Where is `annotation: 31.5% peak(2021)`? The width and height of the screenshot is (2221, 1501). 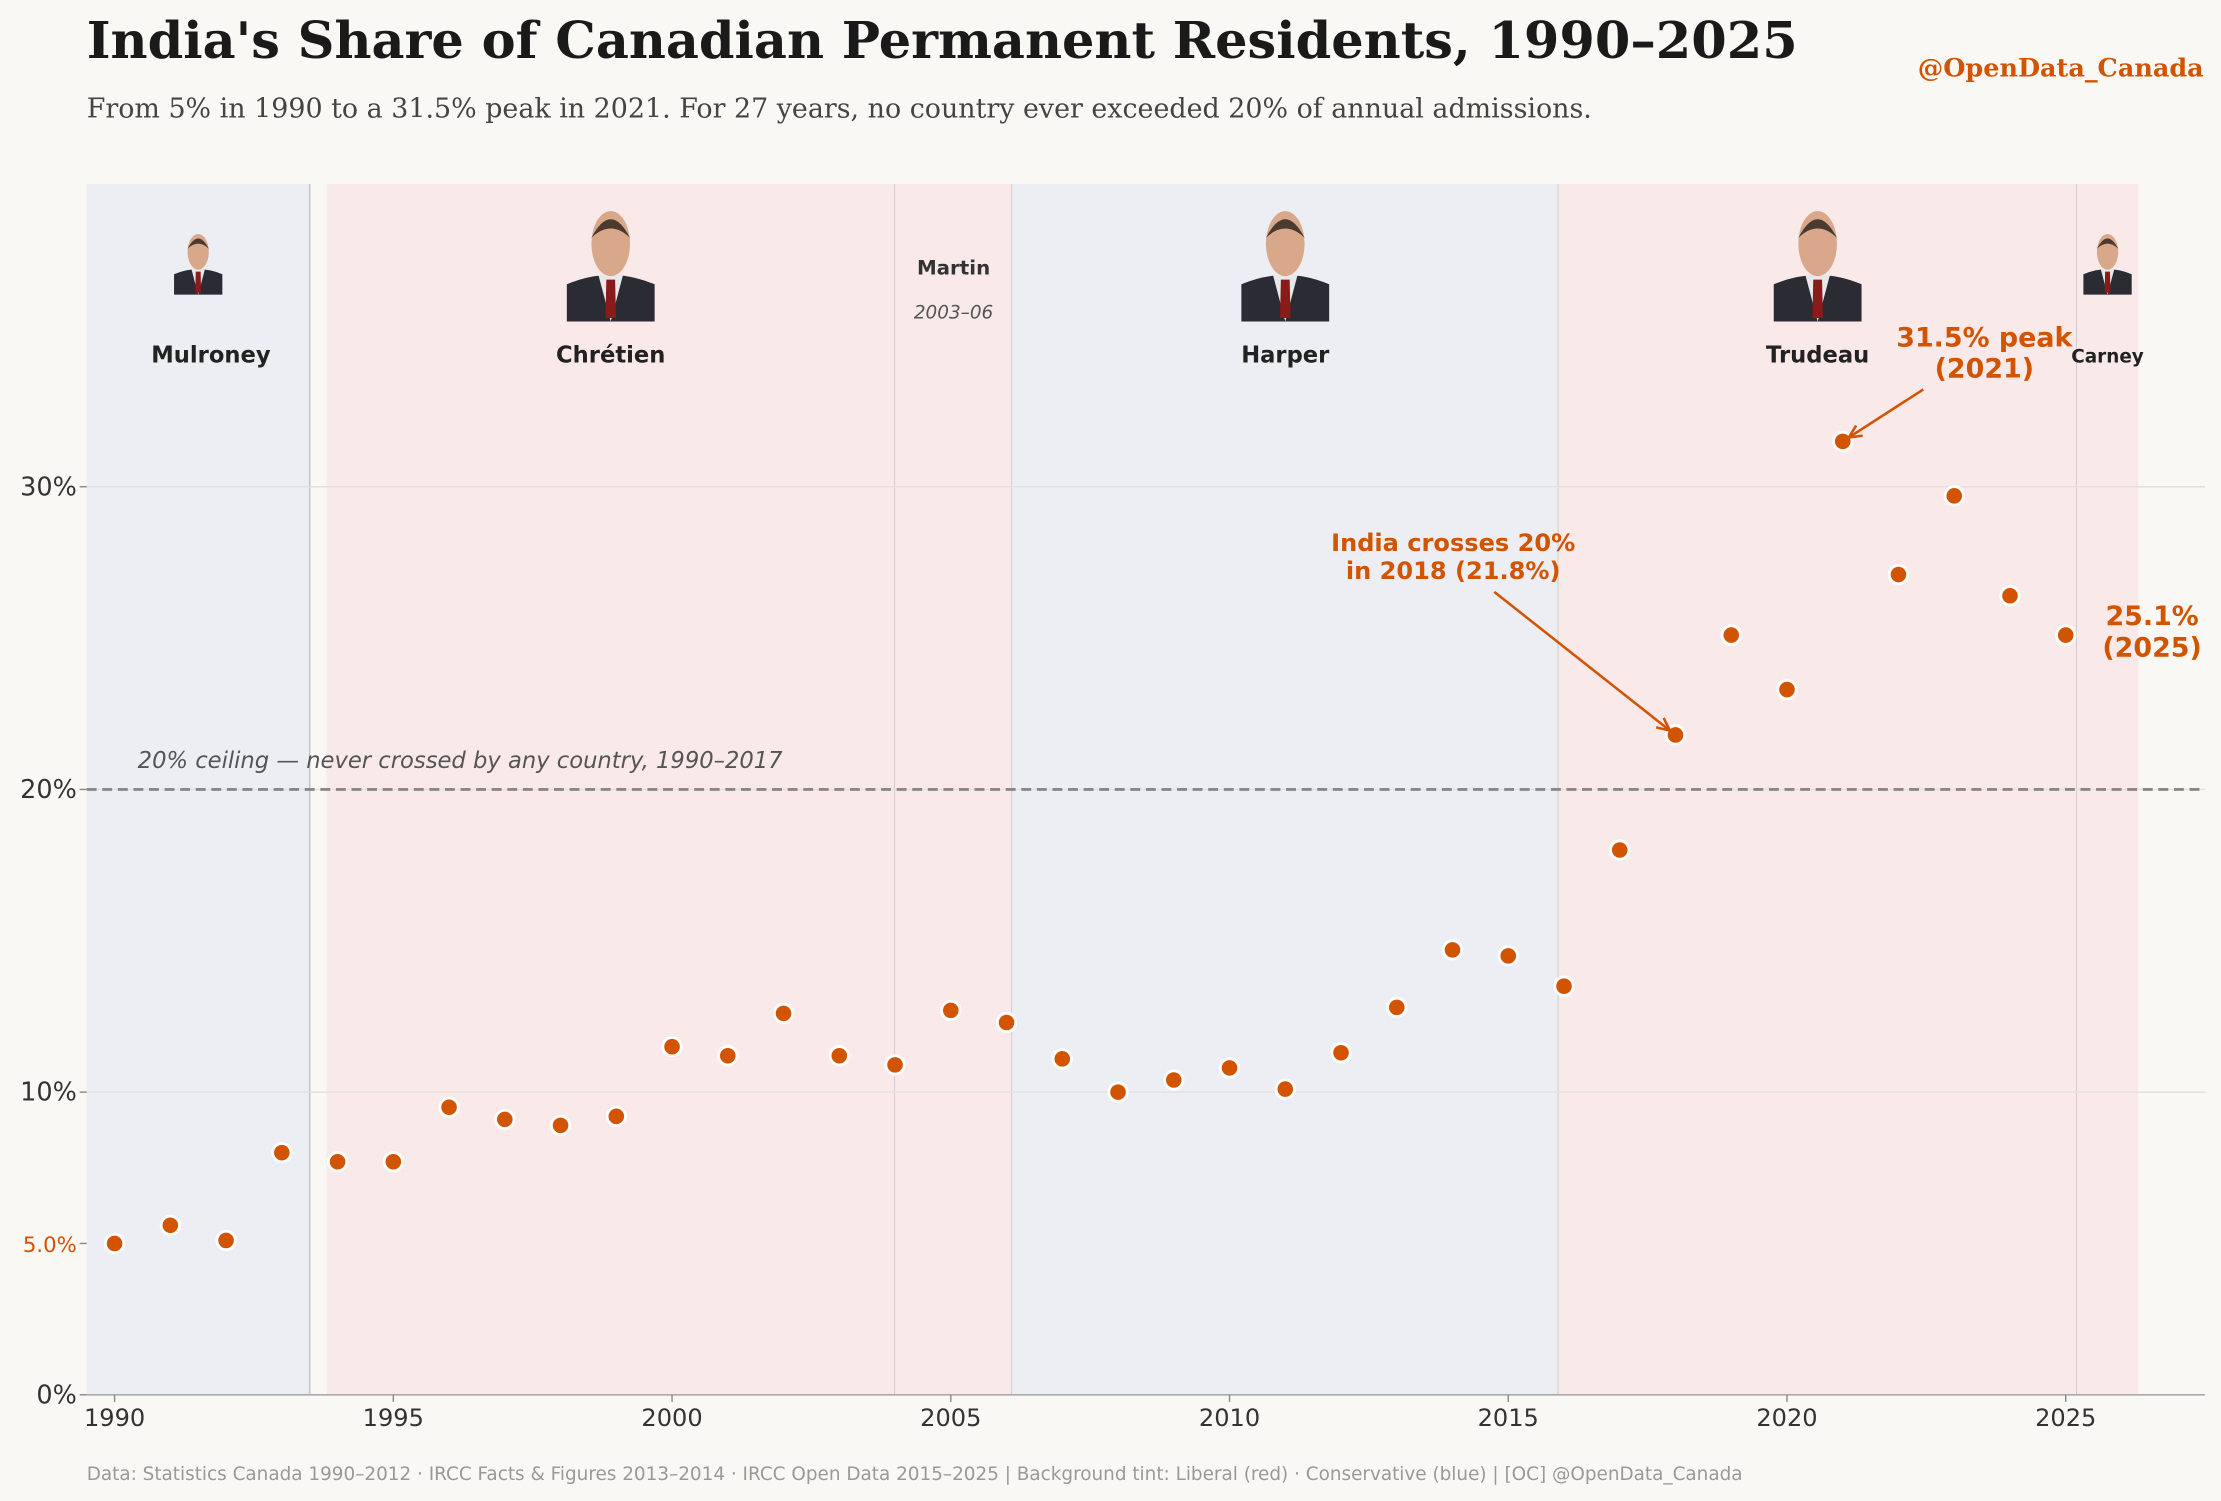 annotation: 31.5% peak(2021) is located at coordinates (1960, 381).